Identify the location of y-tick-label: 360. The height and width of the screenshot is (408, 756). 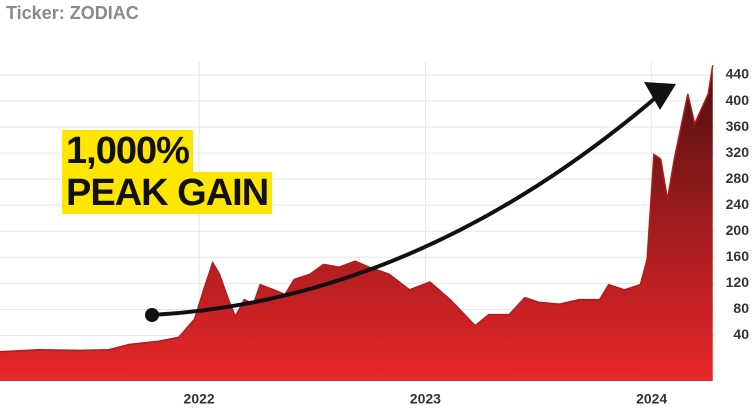
(738, 126).